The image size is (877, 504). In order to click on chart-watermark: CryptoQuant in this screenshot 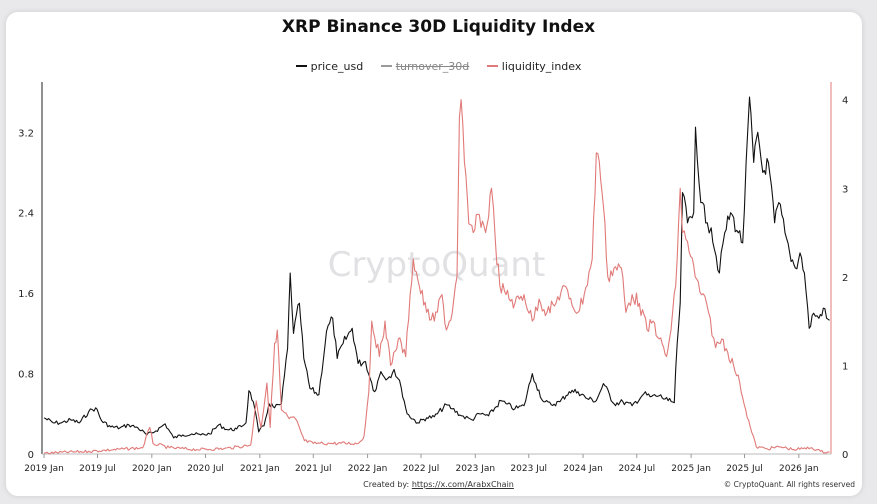, I will do `click(437, 265)`.